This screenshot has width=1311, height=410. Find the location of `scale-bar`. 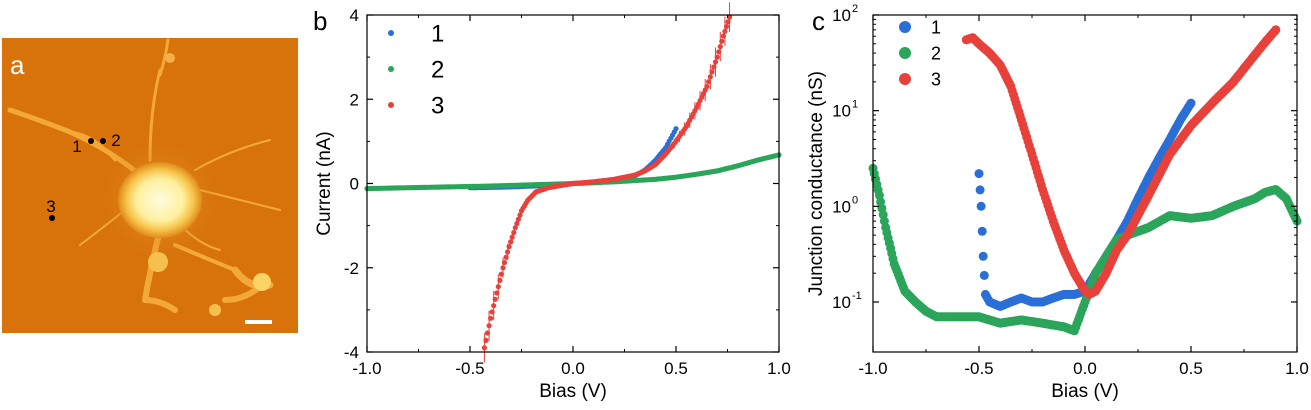

scale-bar is located at coordinates (258, 322).